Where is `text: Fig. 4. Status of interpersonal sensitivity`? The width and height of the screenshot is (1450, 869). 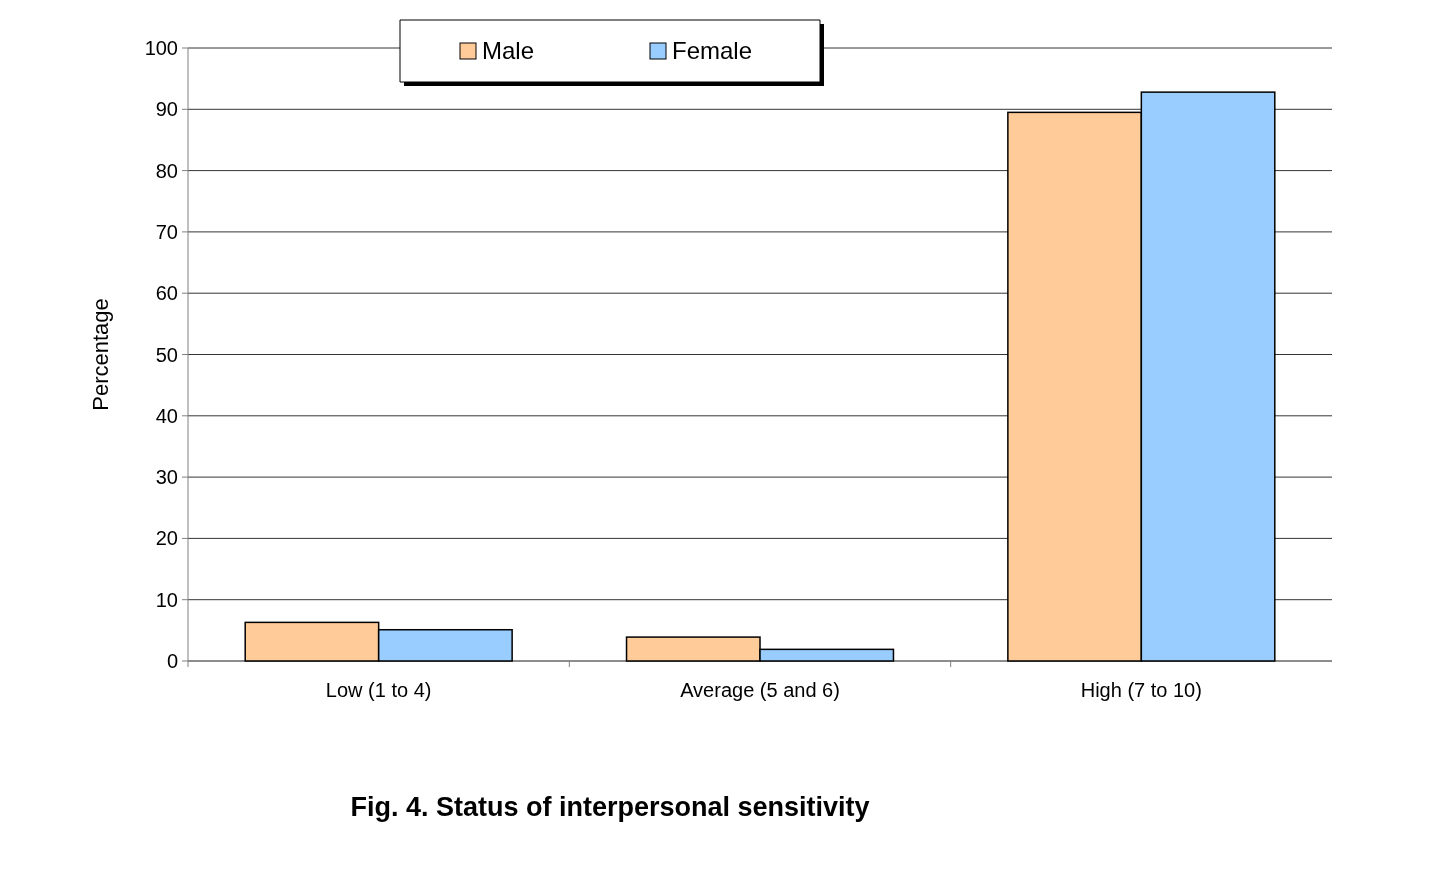 text: Fig. 4. Status of interpersonal sensitivity is located at coordinates (610, 807).